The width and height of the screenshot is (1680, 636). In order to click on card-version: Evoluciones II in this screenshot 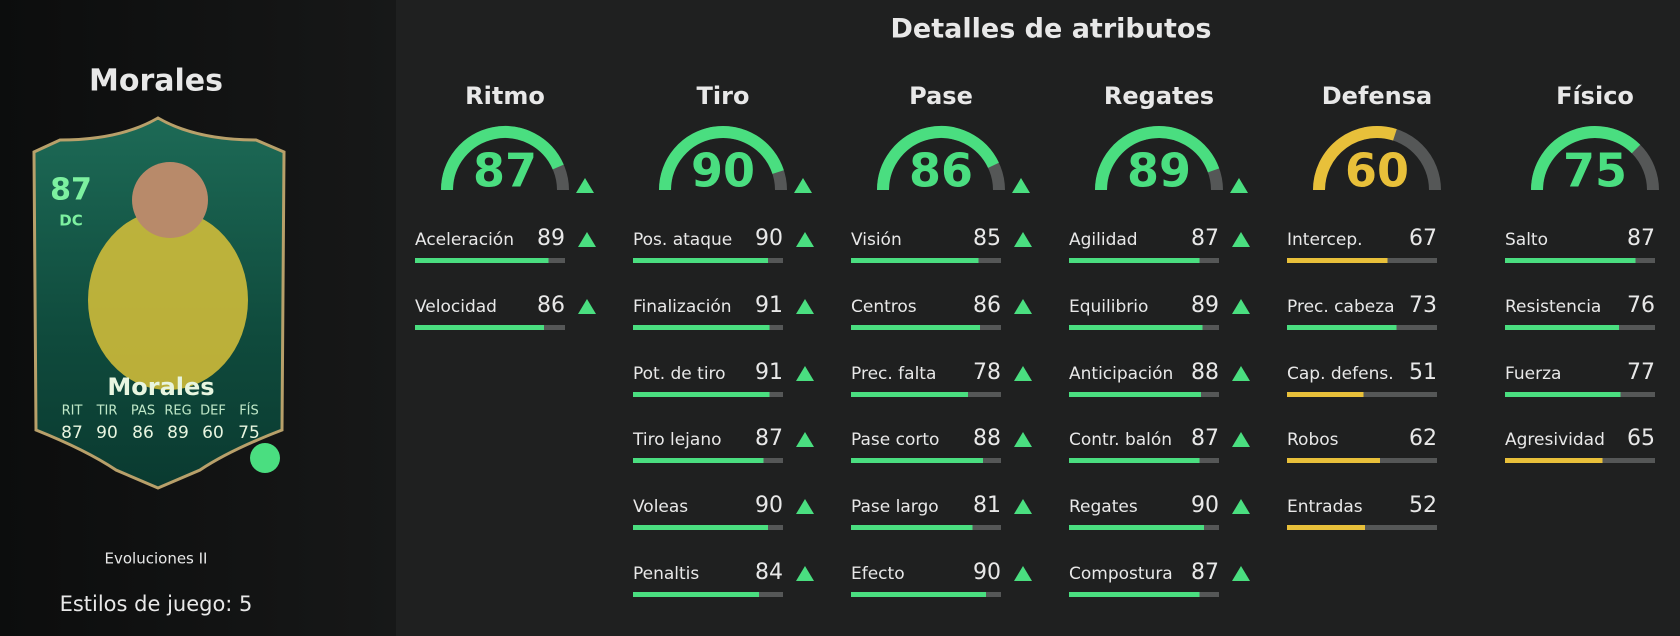, I will do `click(156, 559)`.